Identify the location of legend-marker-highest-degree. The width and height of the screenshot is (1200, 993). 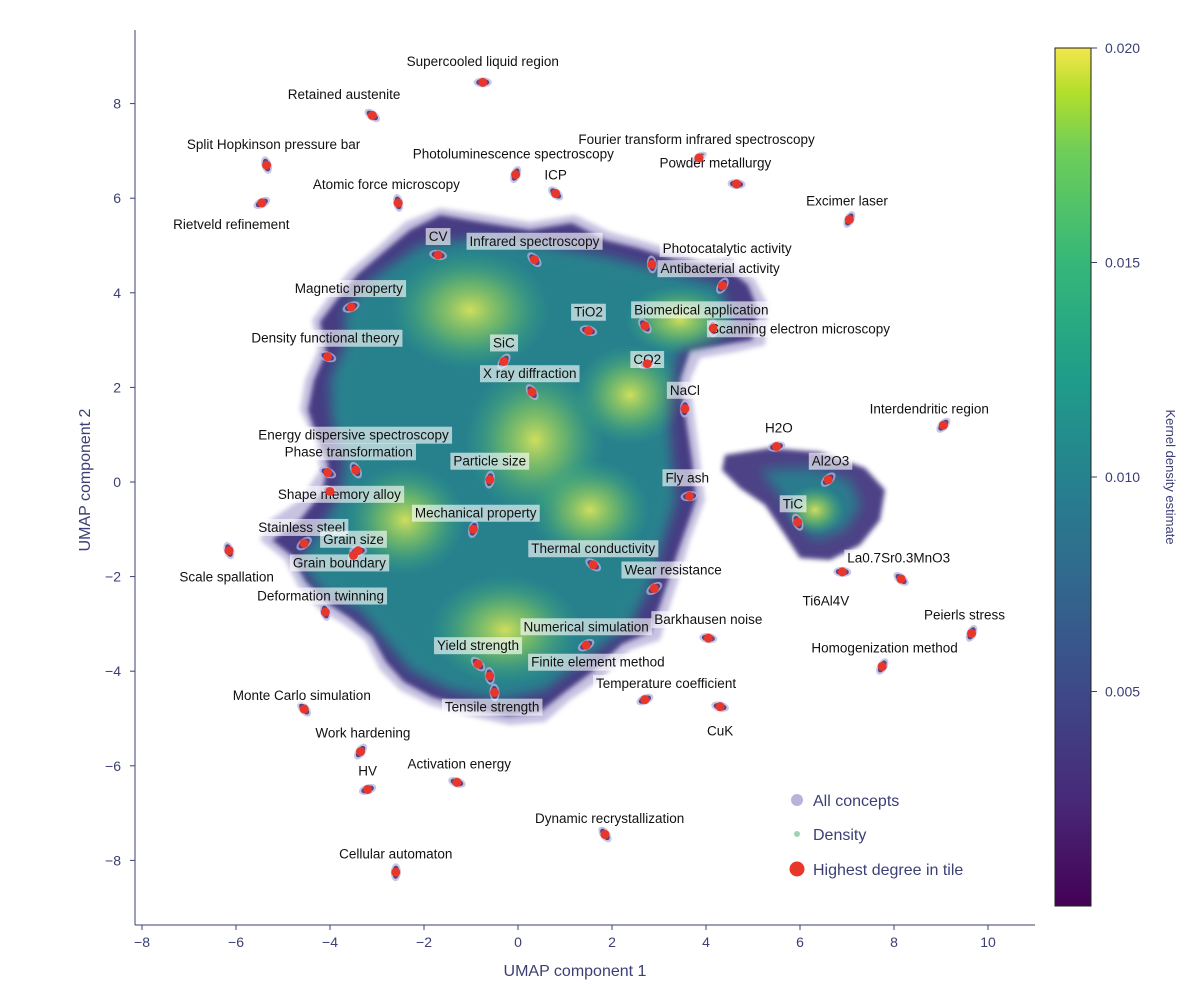
(797, 869).